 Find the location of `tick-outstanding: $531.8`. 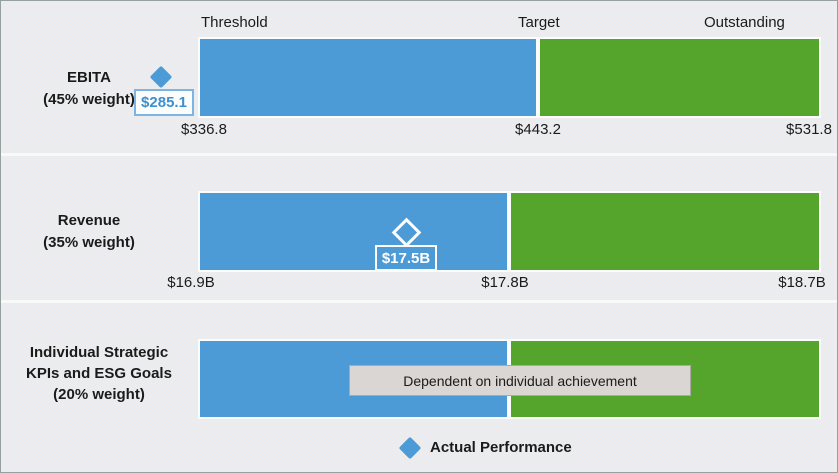

tick-outstanding: $531.8 is located at coordinates (809, 129).